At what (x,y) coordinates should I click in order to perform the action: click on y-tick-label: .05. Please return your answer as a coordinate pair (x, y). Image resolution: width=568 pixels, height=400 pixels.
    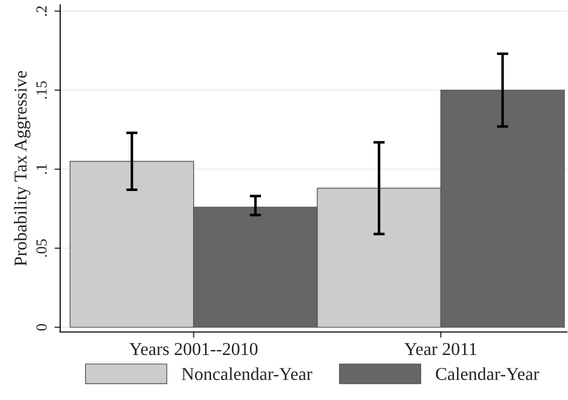
    Looking at the image, I should click on (41, 248).